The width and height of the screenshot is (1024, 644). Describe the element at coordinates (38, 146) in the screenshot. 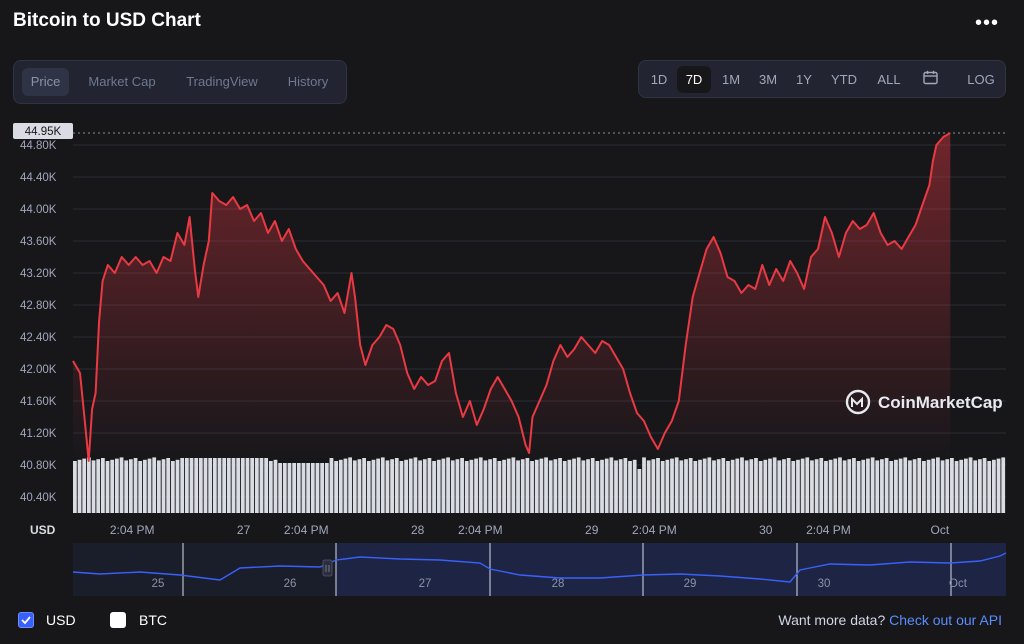

I see `y-tick-label: 44.80K` at that location.